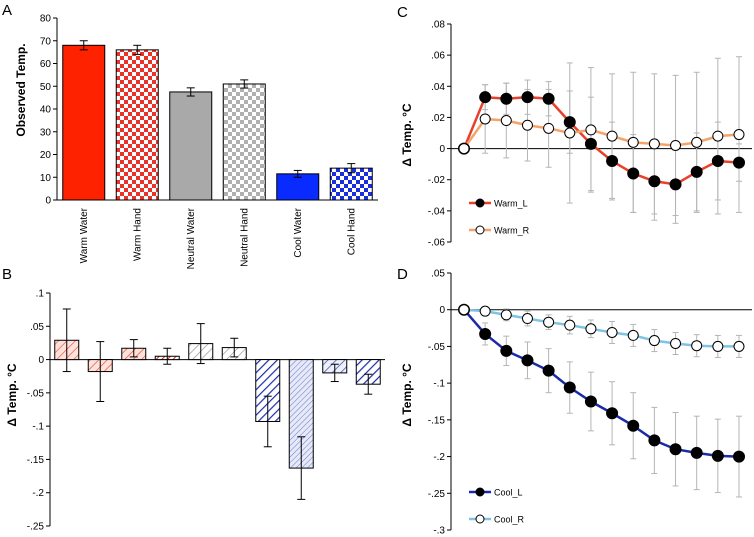  Describe the element at coordinates (439, 384) in the screenshot. I see `panel-d-y-tick-label: -.1` at that location.